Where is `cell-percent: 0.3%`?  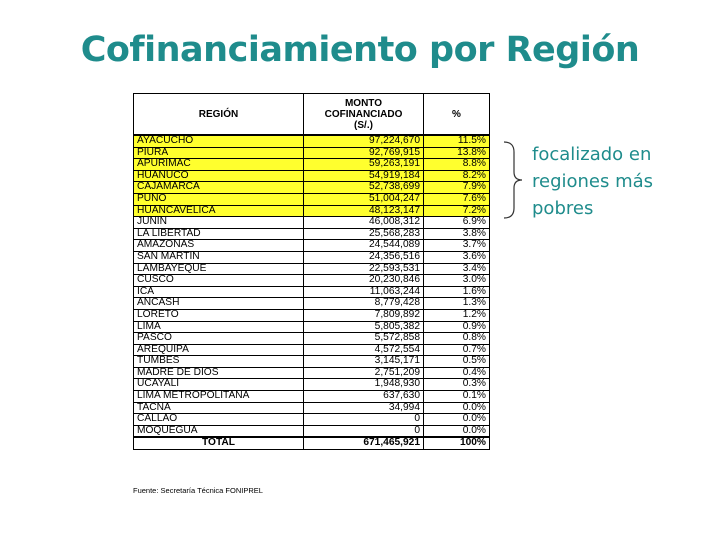 cell-percent: 0.3% is located at coordinates (456, 385).